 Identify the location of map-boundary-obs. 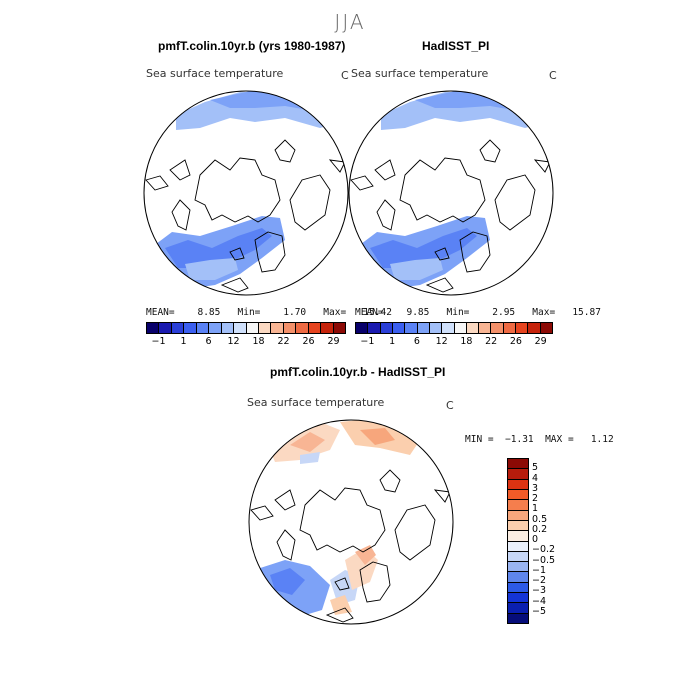
(451, 193).